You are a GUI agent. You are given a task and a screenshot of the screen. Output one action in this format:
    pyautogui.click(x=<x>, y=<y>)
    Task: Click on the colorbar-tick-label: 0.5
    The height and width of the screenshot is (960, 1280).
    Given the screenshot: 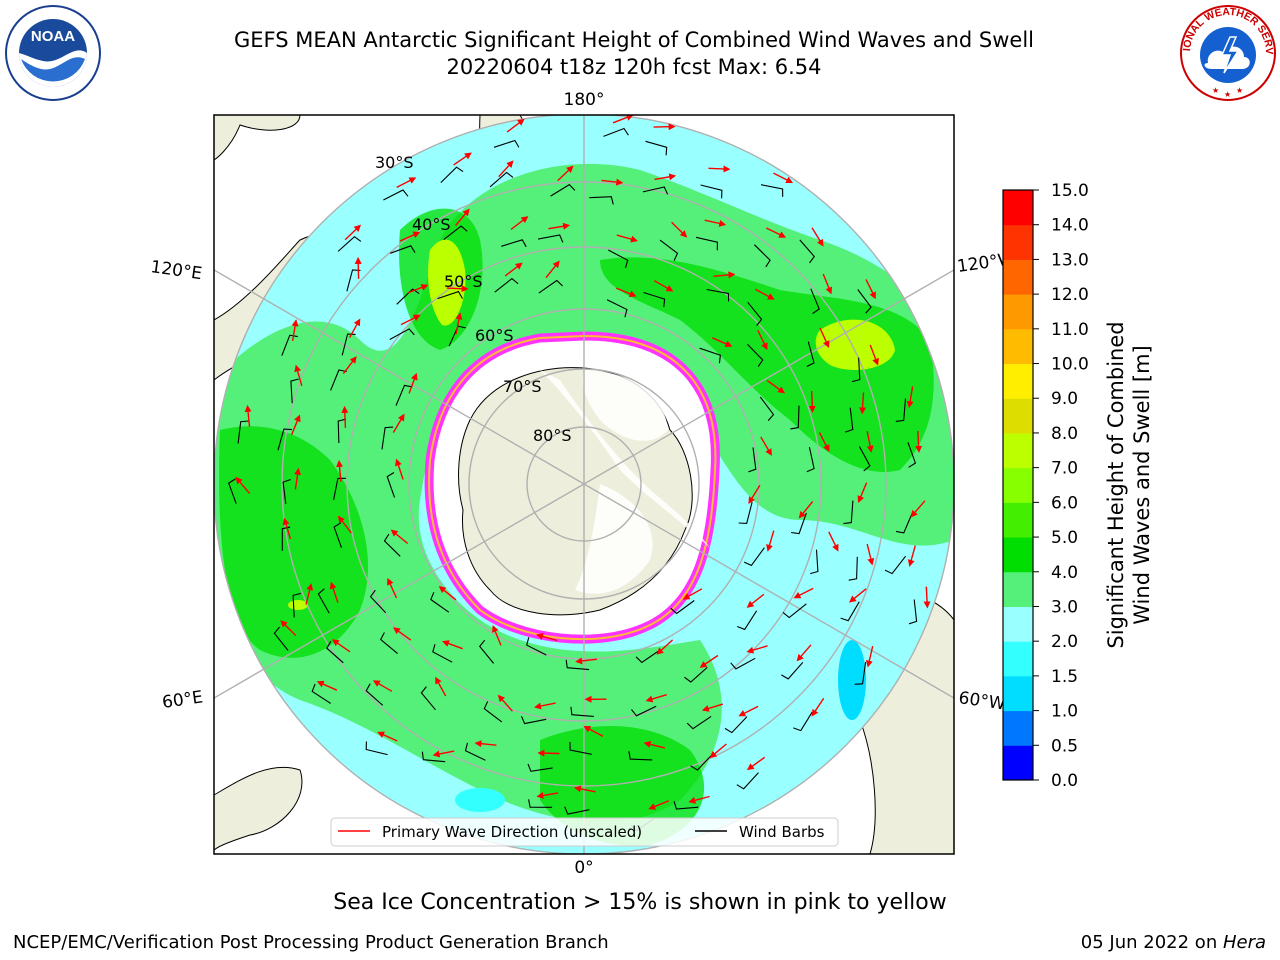 What is the action you would take?
    pyautogui.click(x=1064, y=746)
    